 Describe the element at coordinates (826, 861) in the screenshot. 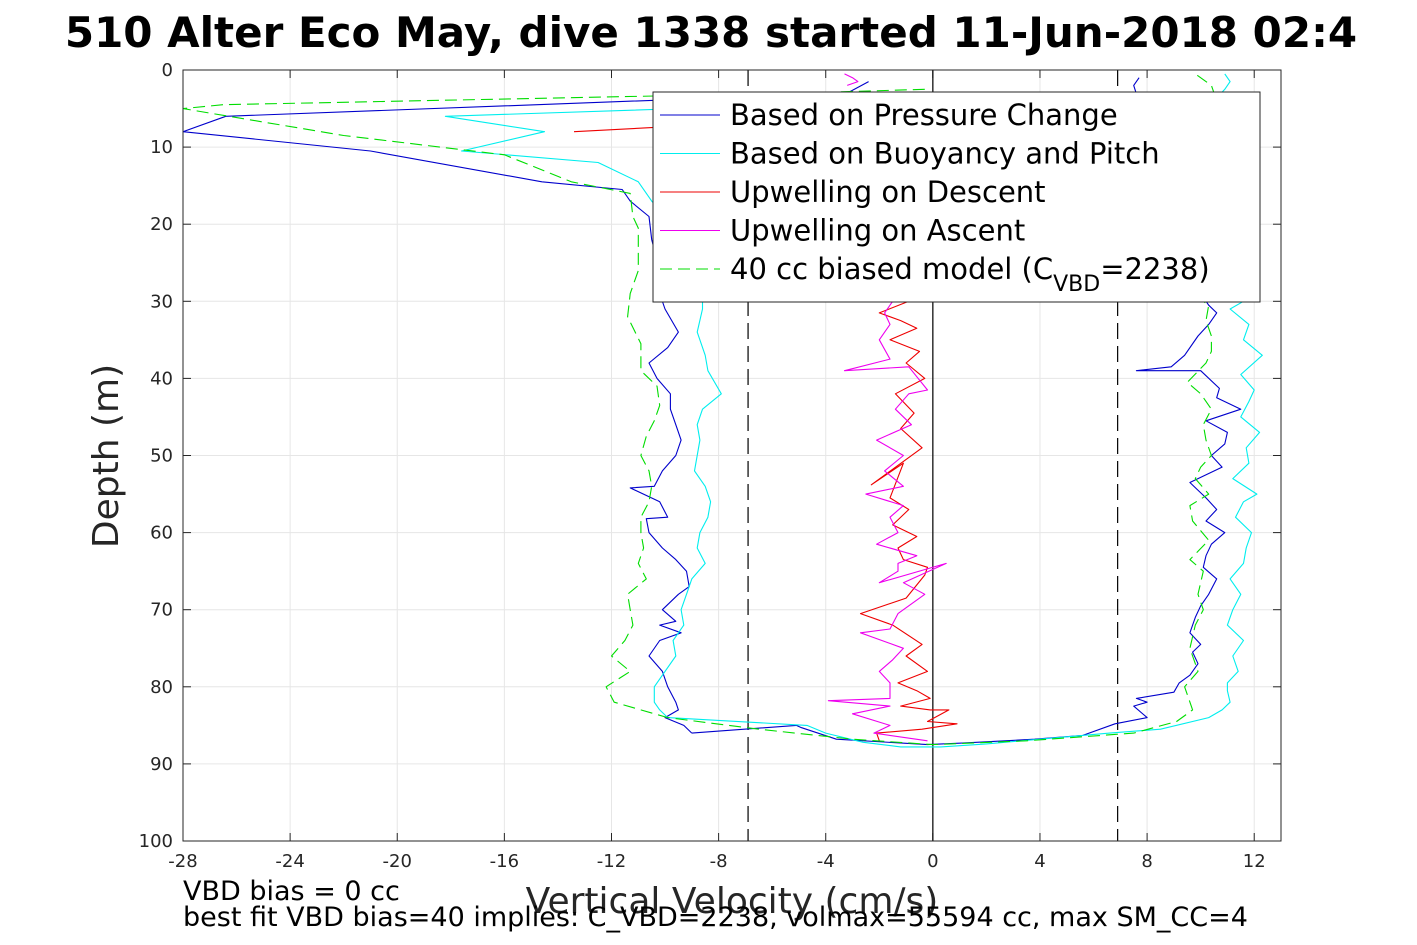

I see `x-tick-label: -4` at that location.